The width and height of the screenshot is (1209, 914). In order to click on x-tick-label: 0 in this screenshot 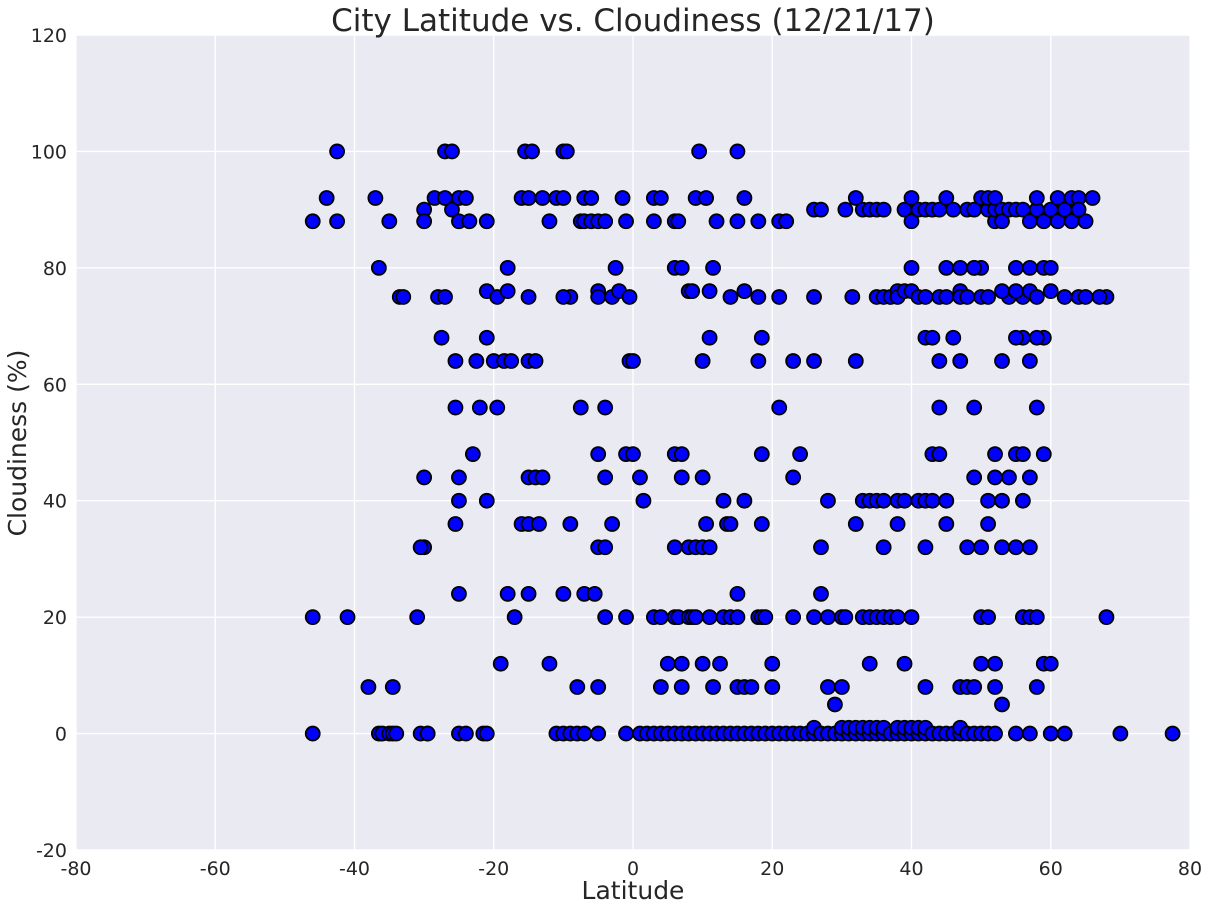, I will do `click(633, 869)`.